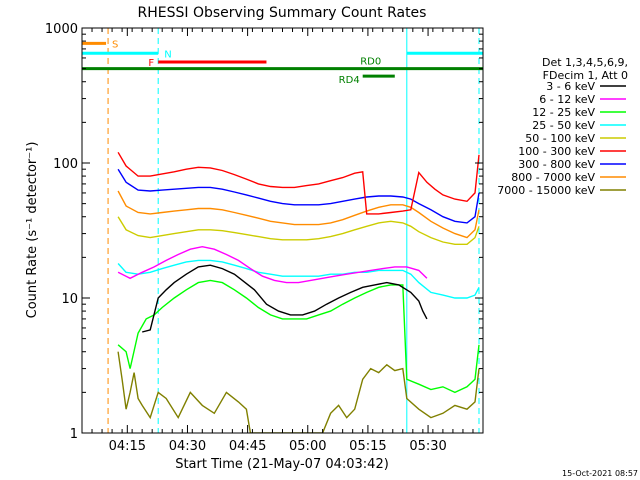 This screenshot has width=640, height=480. I want to click on legend-header-line: FDecim 1, Att 0, so click(585, 75).